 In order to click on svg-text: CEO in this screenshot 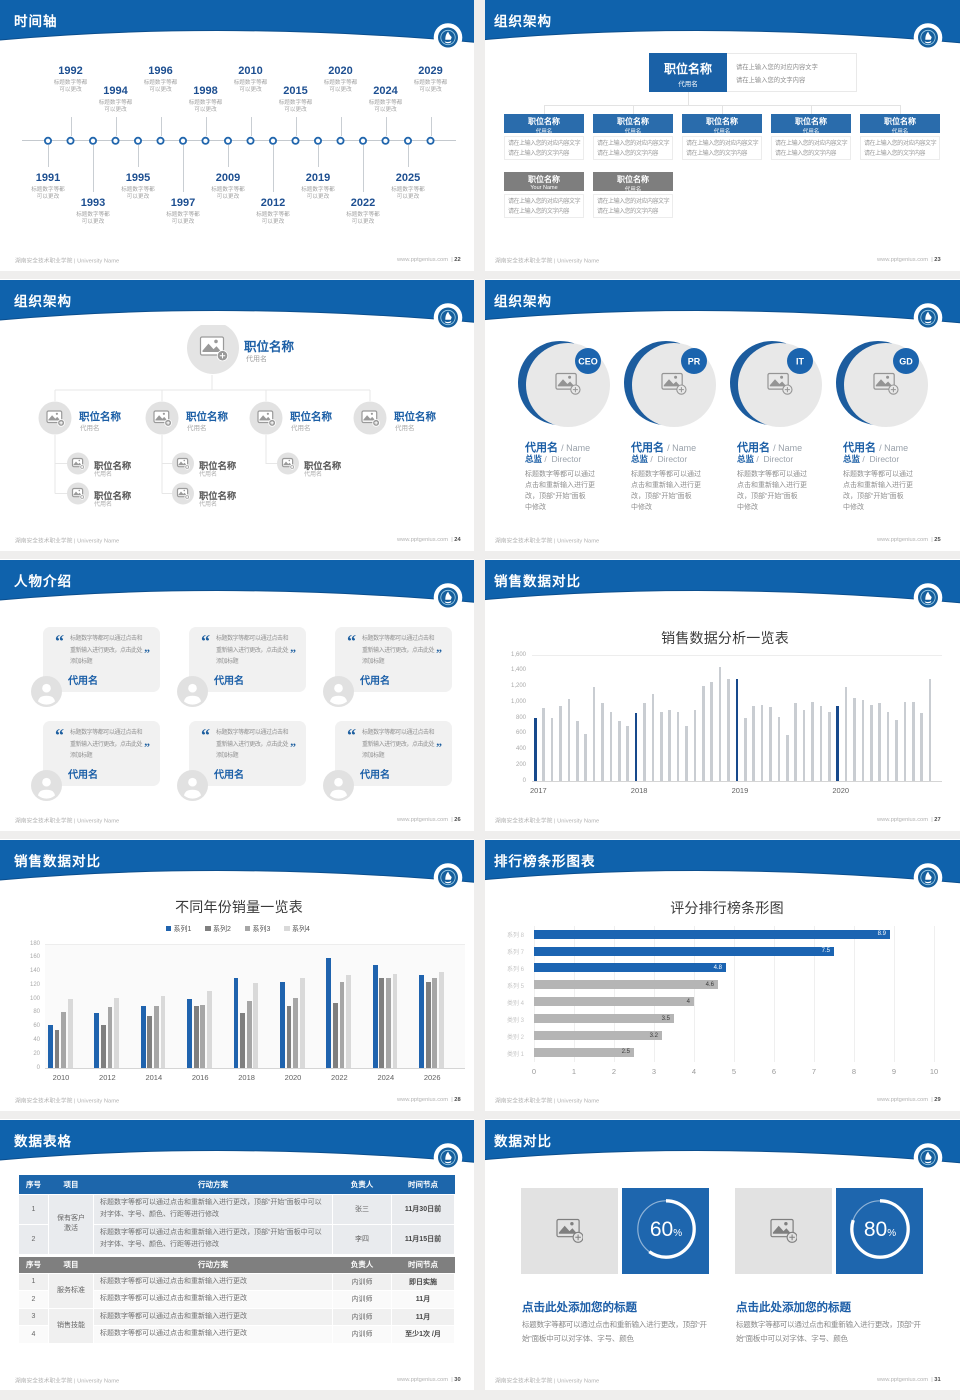, I will do `click(588, 362)`.